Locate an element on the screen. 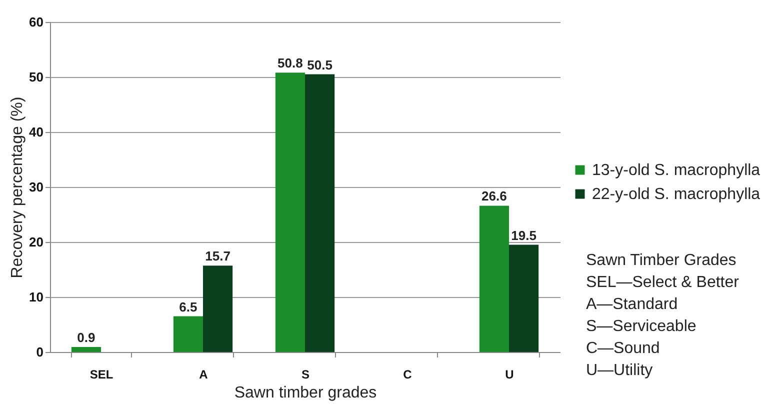 Image resolution: width=778 pixels, height=415 pixels. x-tick-label: A is located at coordinates (203, 375).